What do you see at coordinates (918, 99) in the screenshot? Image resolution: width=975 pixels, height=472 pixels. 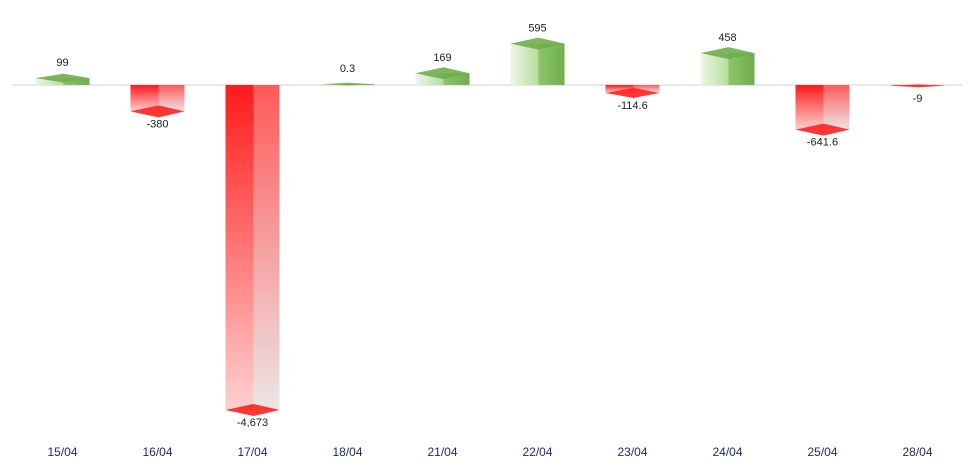 I see `data-label: -9` at bounding box center [918, 99].